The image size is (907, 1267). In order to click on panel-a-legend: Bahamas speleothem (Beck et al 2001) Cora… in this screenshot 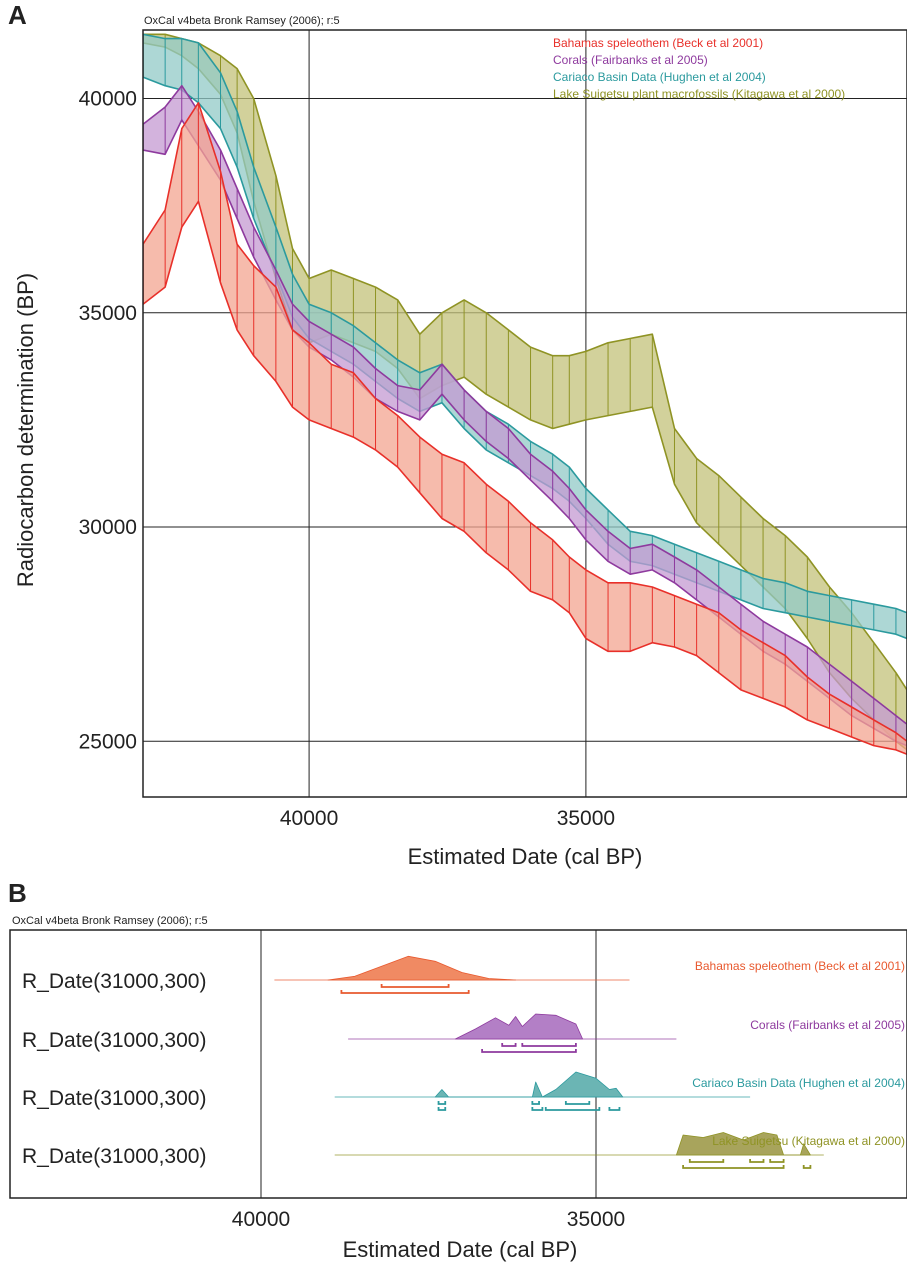, I will do `click(699, 68)`.